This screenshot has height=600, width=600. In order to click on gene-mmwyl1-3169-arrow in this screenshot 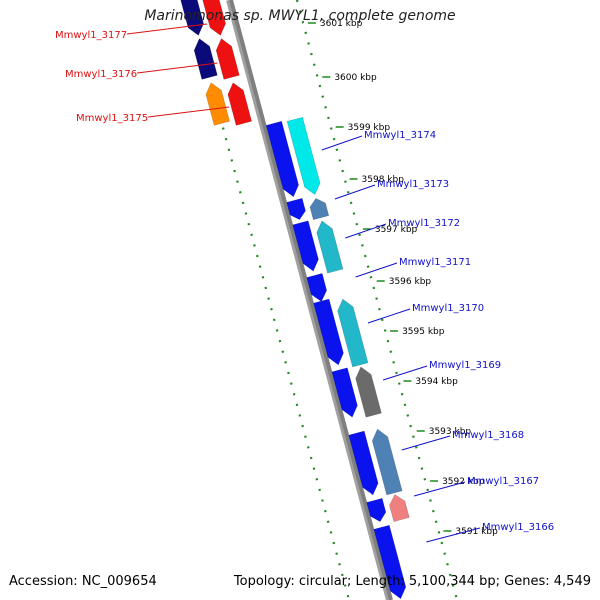, I will do `click(367, 391)`.